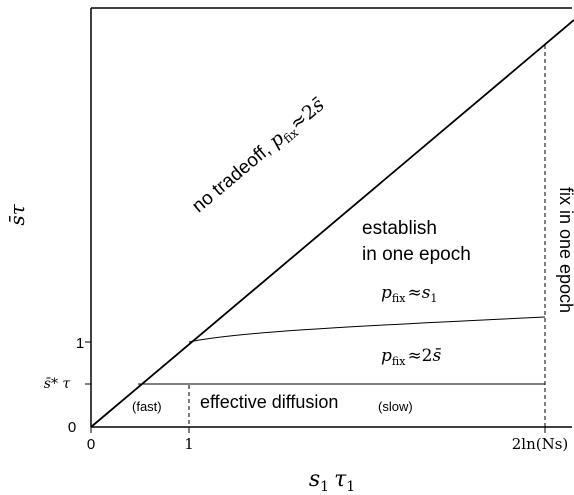 The image size is (574, 495). I want to click on y-tick-label-1: 1, so click(80, 343).